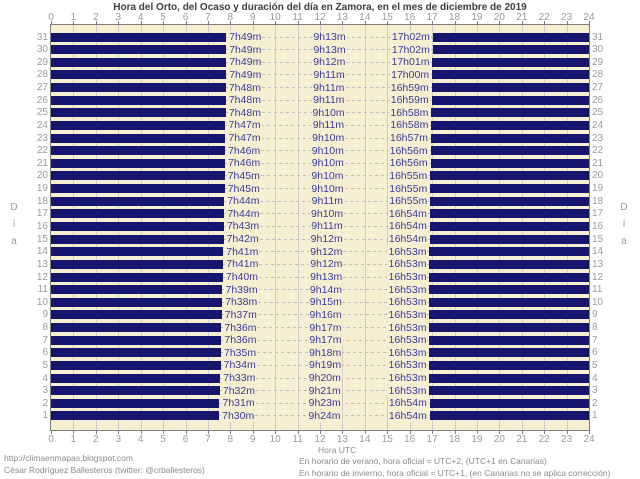  What do you see at coordinates (140, 17) in the screenshot?
I see `x-tick-label-top: 4` at bounding box center [140, 17].